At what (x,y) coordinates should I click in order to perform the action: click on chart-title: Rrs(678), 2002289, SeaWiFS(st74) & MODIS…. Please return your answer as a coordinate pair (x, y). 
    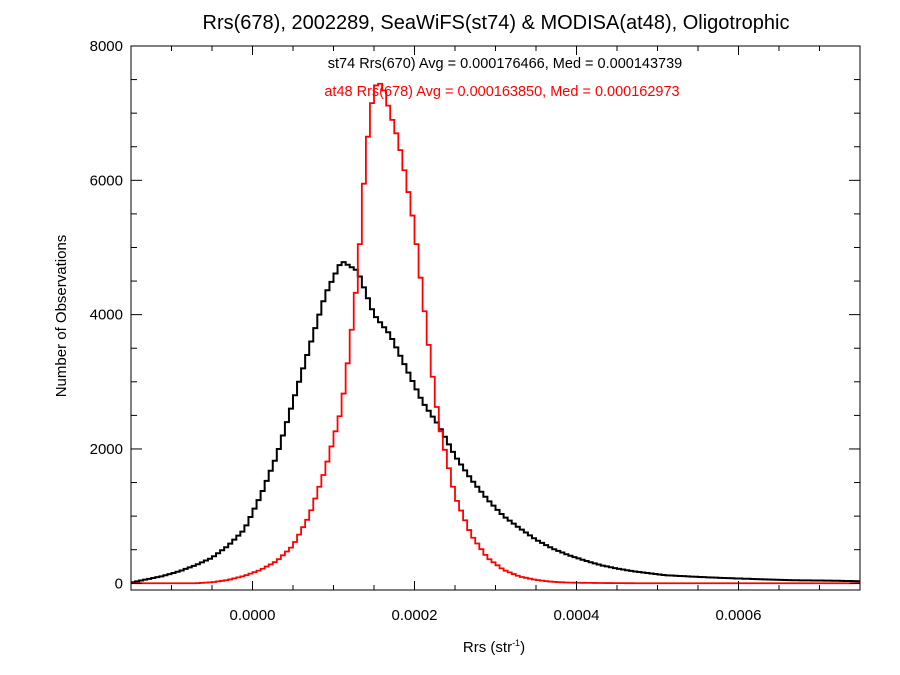
    Looking at the image, I should click on (496, 23).